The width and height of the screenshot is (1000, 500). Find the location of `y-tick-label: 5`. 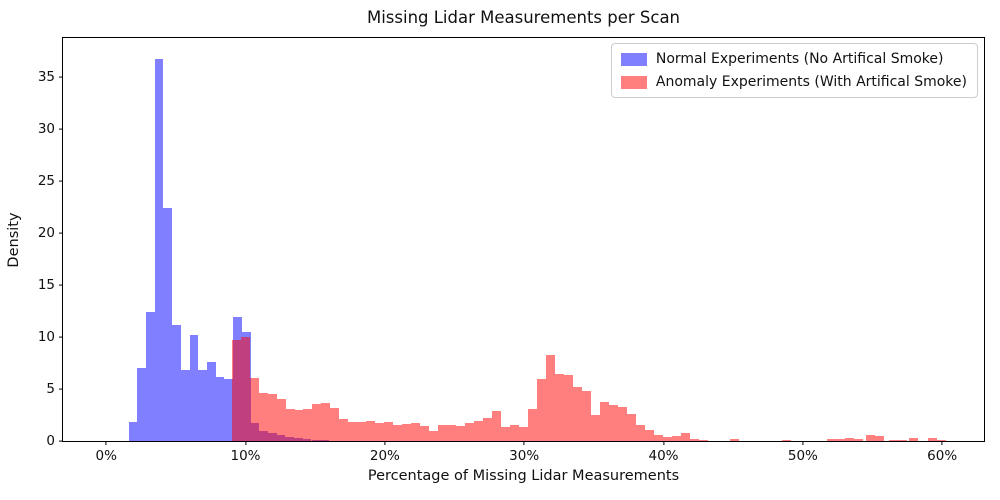

y-tick-label: 5 is located at coordinates (50, 389).